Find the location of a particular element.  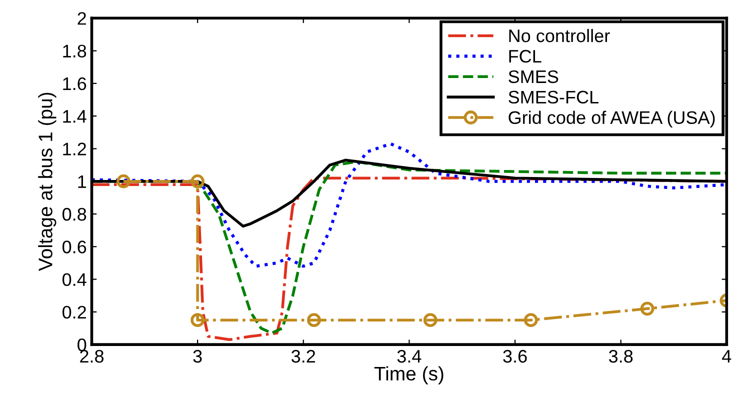

legend-label: SMES-FCL is located at coordinates (553, 97).